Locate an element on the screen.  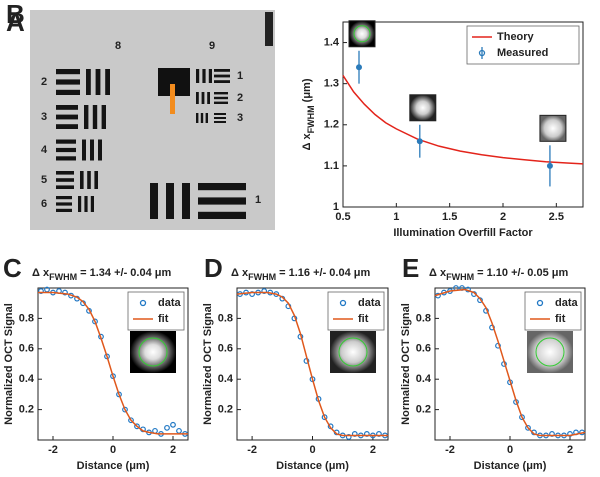
x-axis-label: Illumination Overfill Factor is located at coordinates (463, 233).